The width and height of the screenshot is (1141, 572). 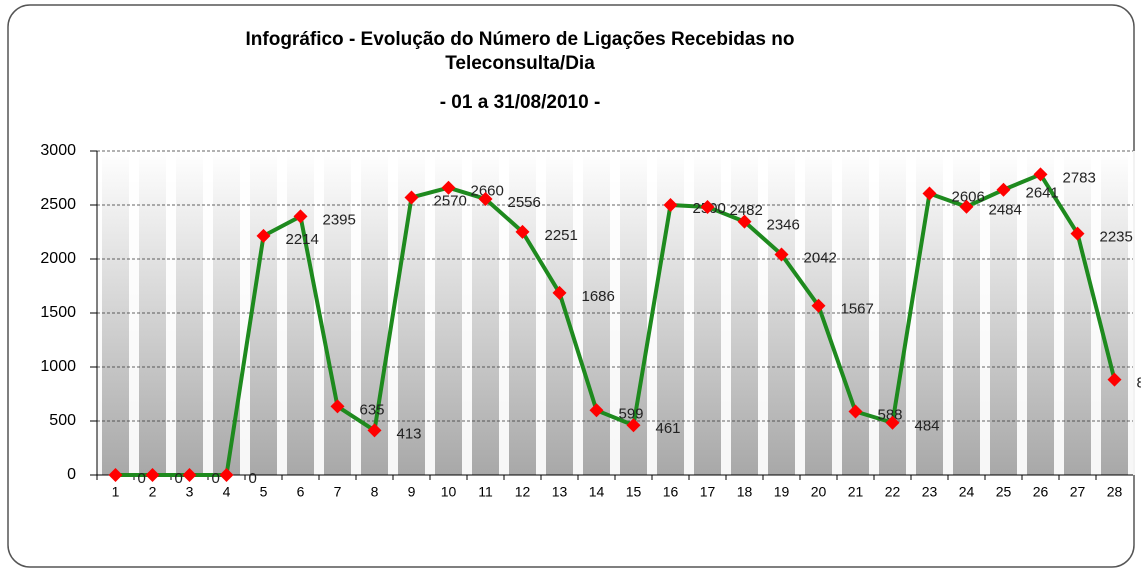 What do you see at coordinates (520, 63) in the screenshot?
I see `chart-title: Teleconsulta/Dia` at bounding box center [520, 63].